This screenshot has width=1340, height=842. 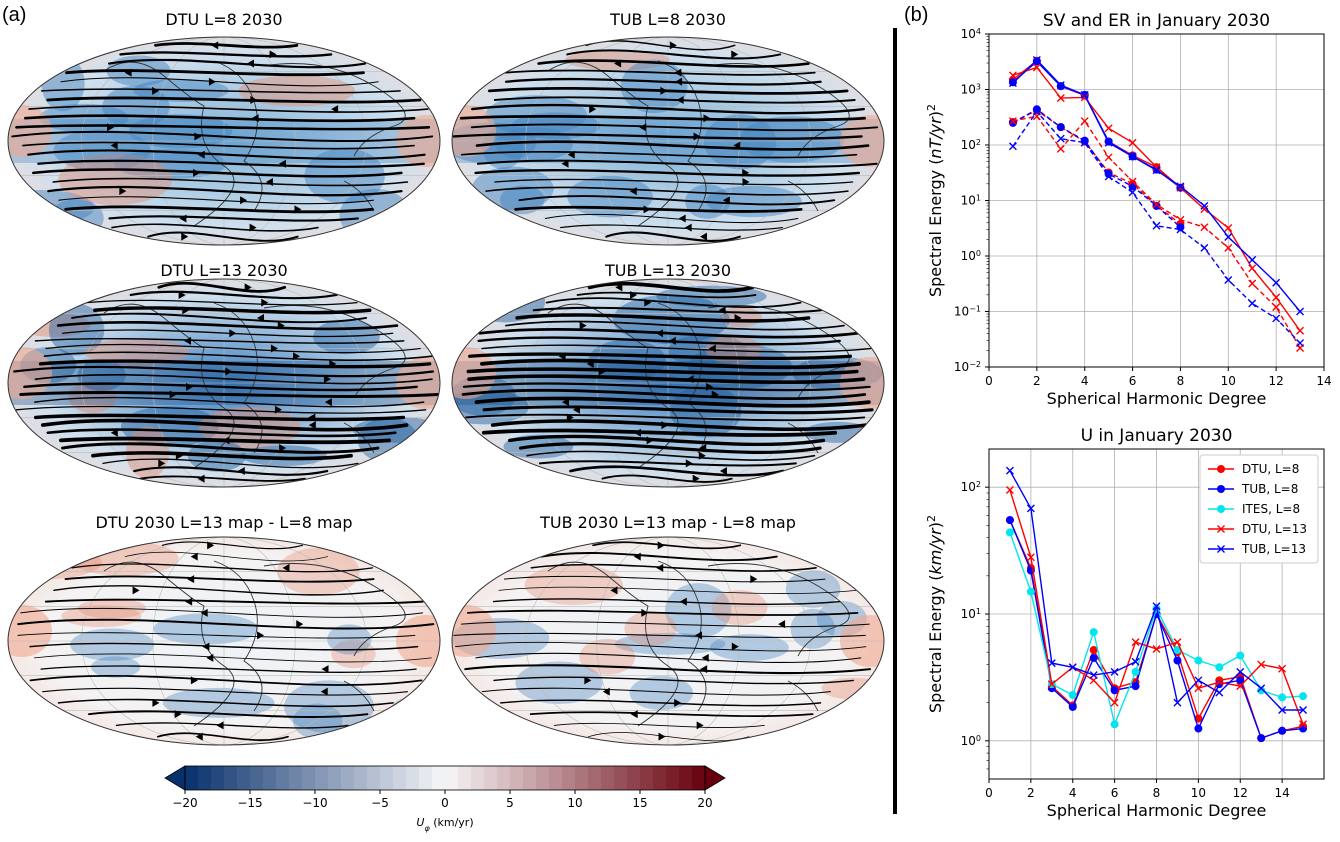 What do you see at coordinates (971, 145) in the screenshot?
I see `tick-label-y: 10²` at bounding box center [971, 145].